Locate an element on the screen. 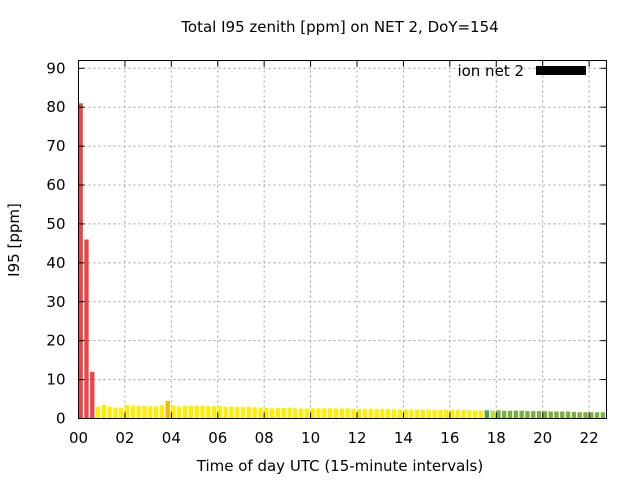  y-tick-label: 0 is located at coordinates (61, 419).